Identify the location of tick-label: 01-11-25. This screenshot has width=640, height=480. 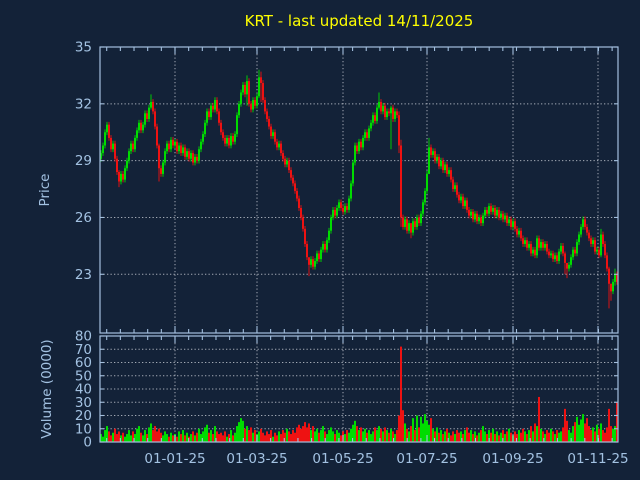
(597, 459).